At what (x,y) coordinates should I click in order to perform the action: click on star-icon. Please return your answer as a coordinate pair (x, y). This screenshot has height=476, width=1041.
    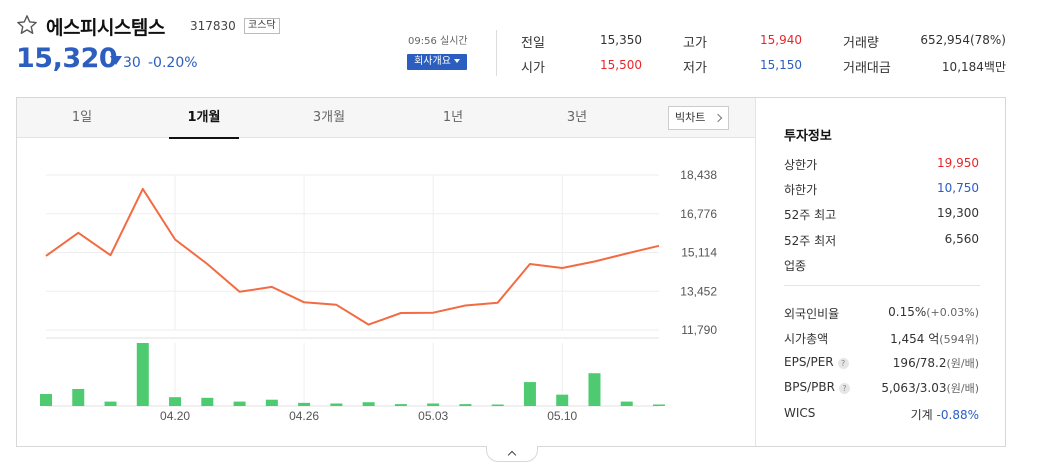
    Looking at the image, I should click on (27, 25).